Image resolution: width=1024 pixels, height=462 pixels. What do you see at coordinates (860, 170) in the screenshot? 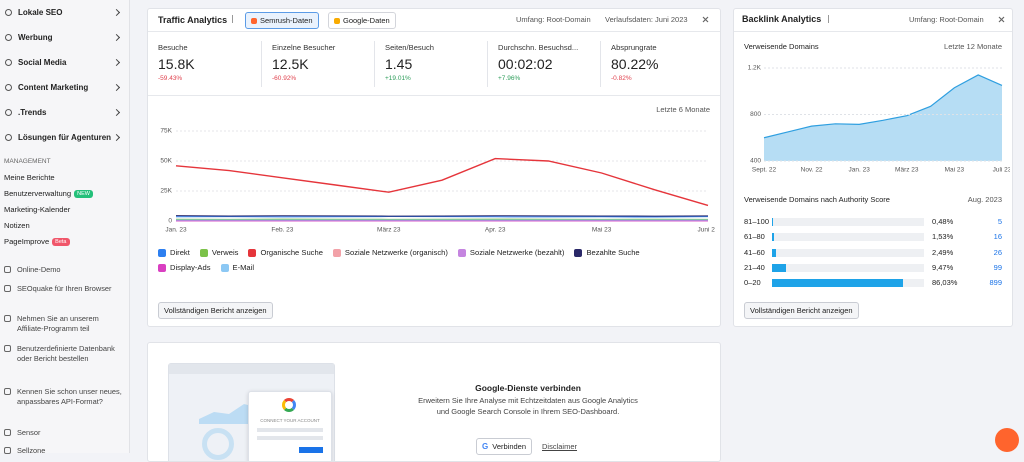
I see `x-tick-label: Jan. 23` at bounding box center [860, 170].